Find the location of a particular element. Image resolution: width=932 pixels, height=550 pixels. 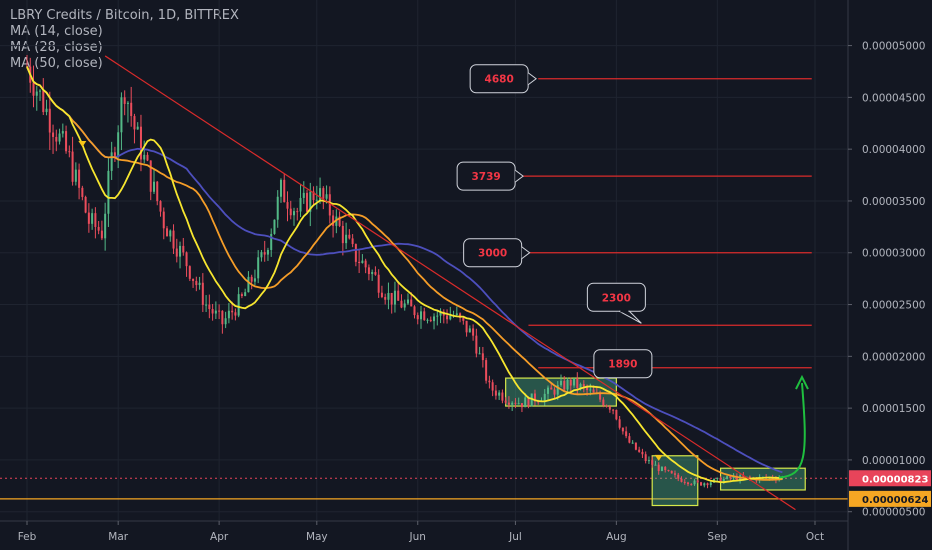

x-tick-label: Jun is located at coordinates (417, 537).